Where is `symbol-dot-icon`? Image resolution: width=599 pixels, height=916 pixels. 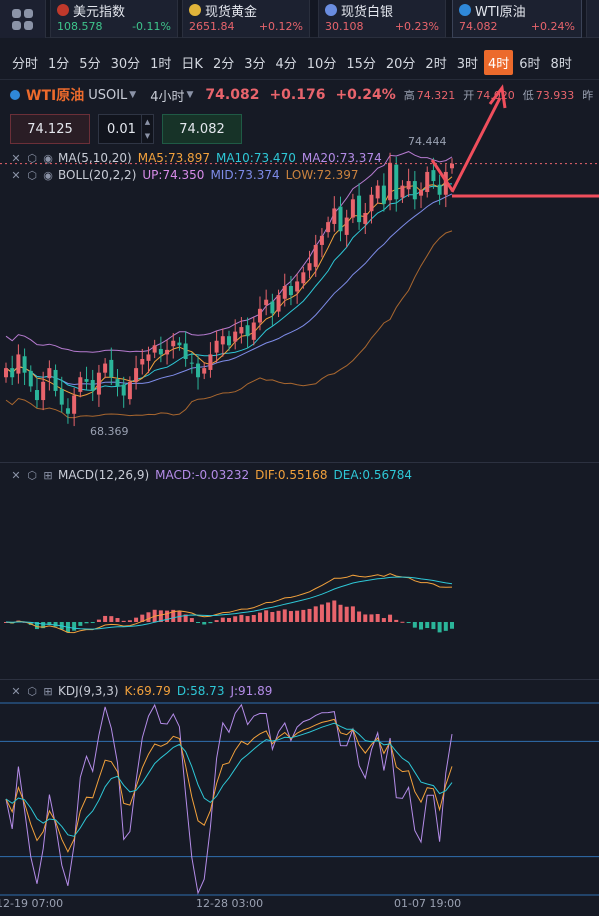 symbol-dot-icon is located at coordinates (15, 95).